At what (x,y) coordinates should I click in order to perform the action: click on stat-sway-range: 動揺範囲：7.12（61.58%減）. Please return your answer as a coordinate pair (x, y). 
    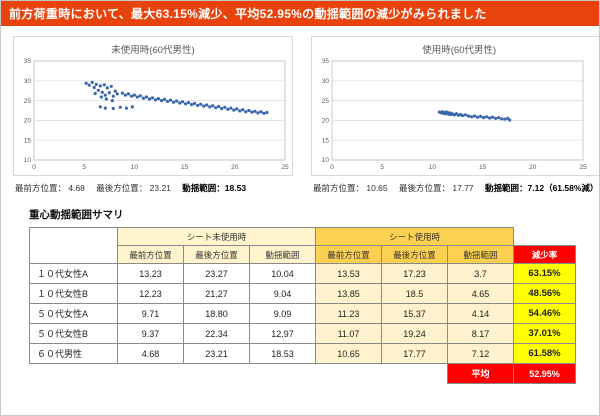
    Looking at the image, I should click on (542, 188).